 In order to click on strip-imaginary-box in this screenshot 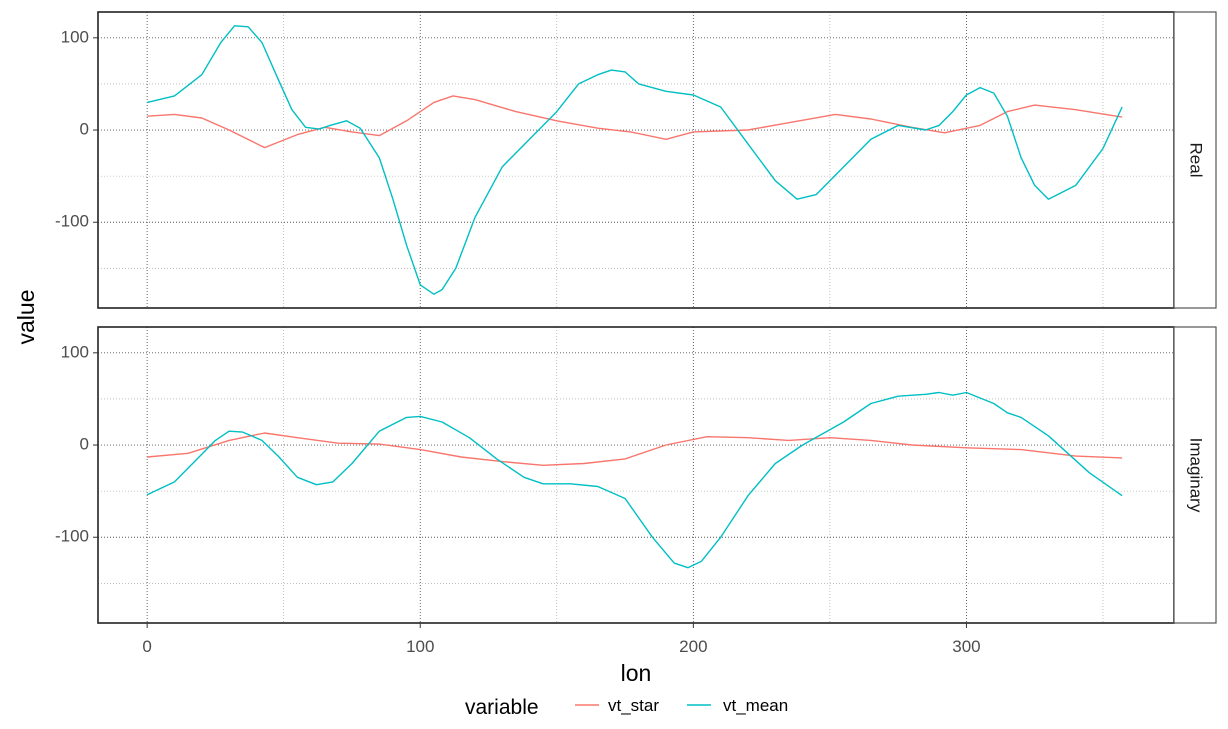, I will do `click(1195, 475)`.